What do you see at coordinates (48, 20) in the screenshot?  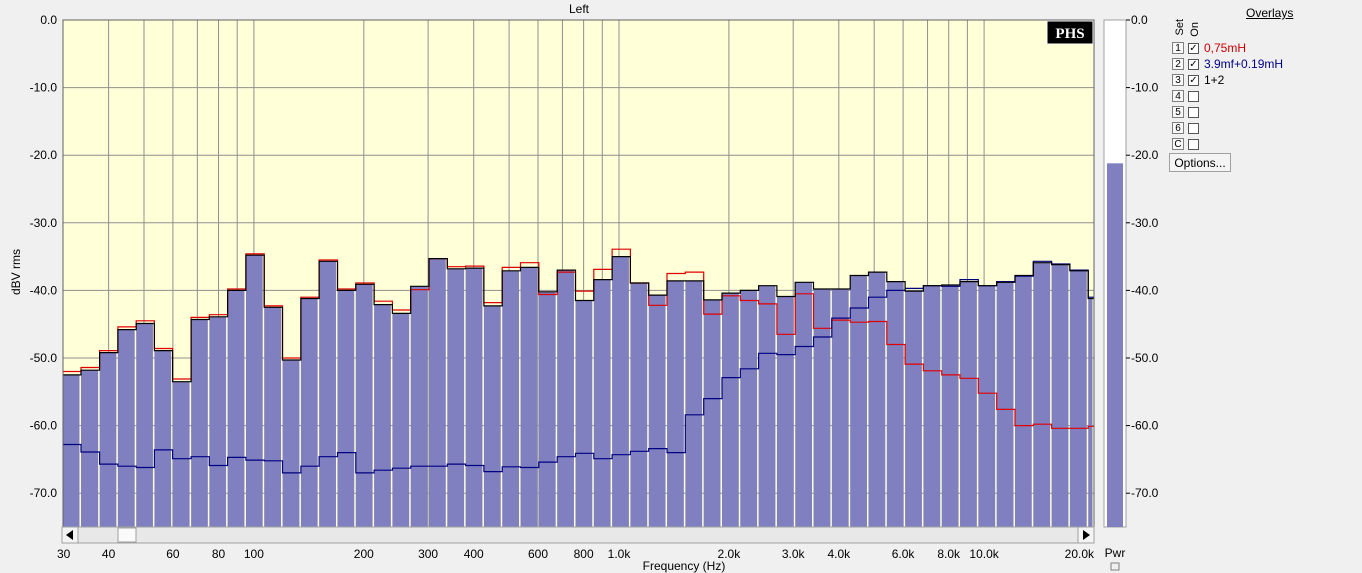 I see `y-tick-label: 0.0` at bounding box center [48, 20].